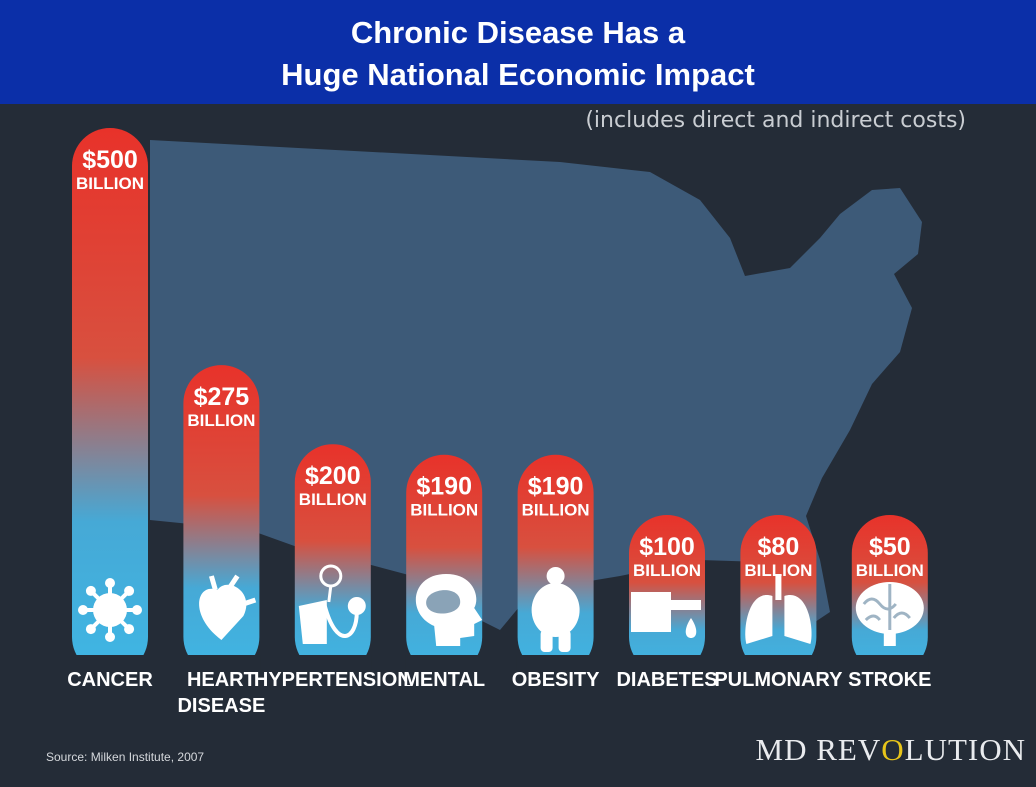 The height and width of the screenshot is (787, 1036). Describe the element at coordinates (125, 757) in the screenshot. I see `source-note: Source: Milken Institute, 2007` at that location.